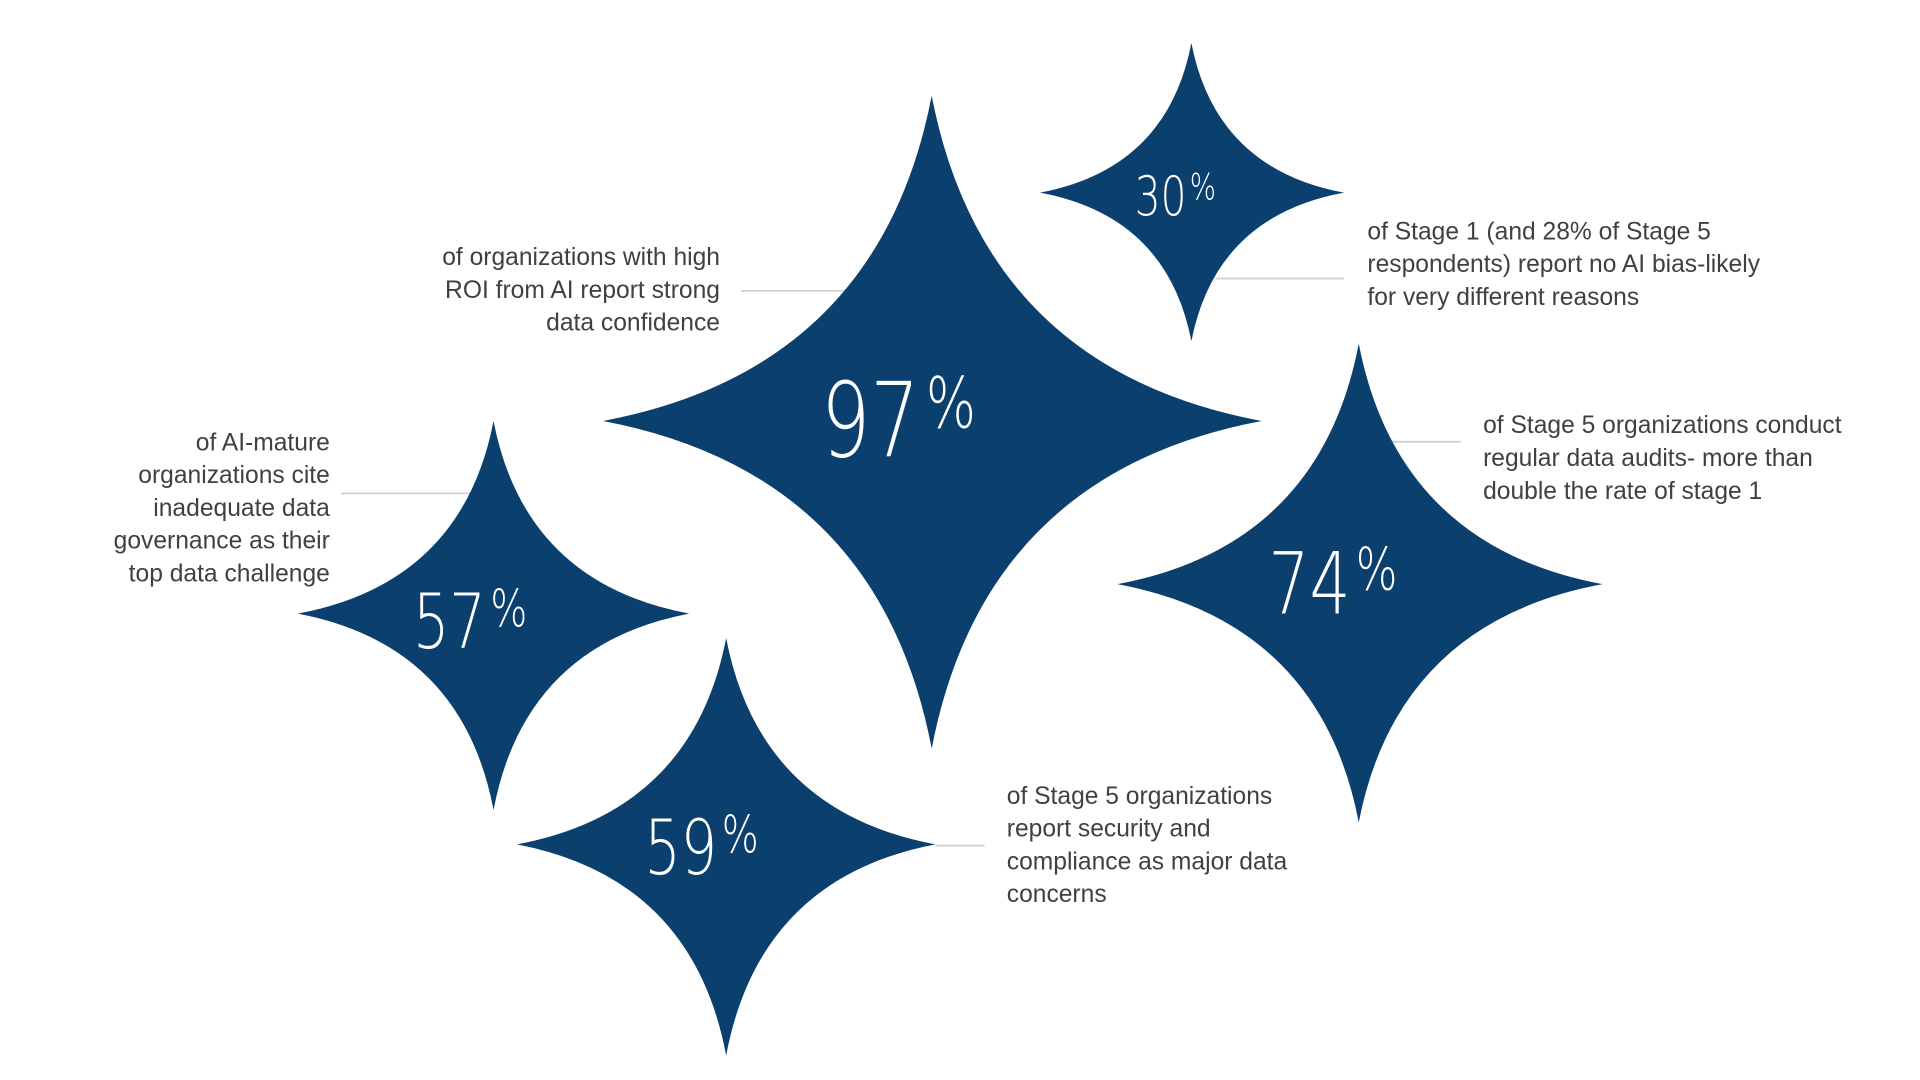 The image size is (1920, 1080). I want to click on description-line: inadequate data, so click(241, 508).